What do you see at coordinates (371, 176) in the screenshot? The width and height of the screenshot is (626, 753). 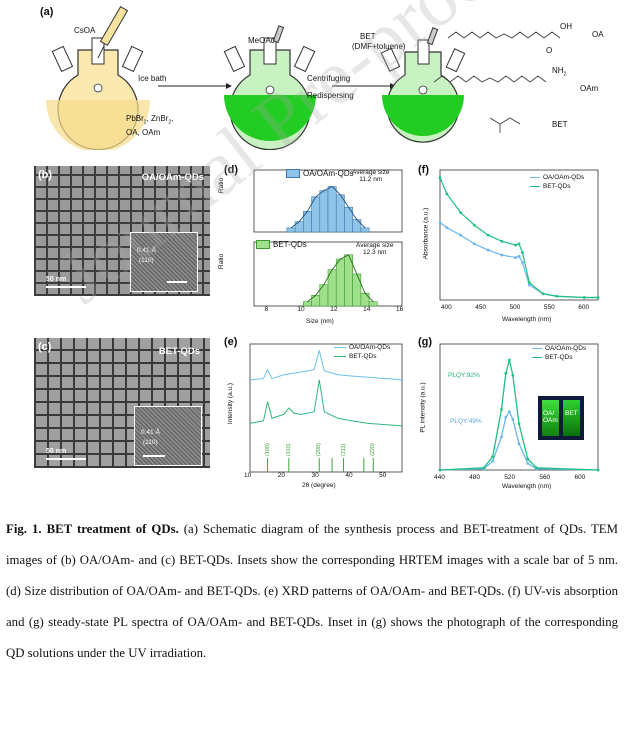 I see `d-top-average: Average size 11.2 nm` at bounding box center [371, 176].